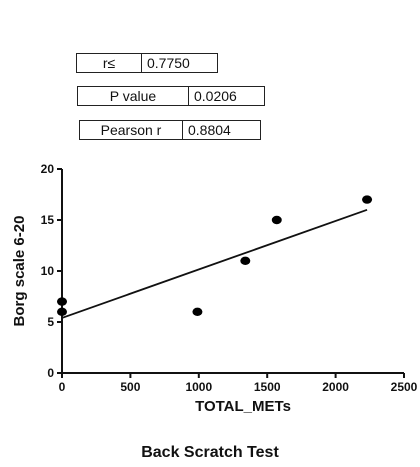  What do you see at coordinates (19, 271) in the screenshot?
I see `y-axis-label: Borg scale 6-20` at bounding box center [19, 271].